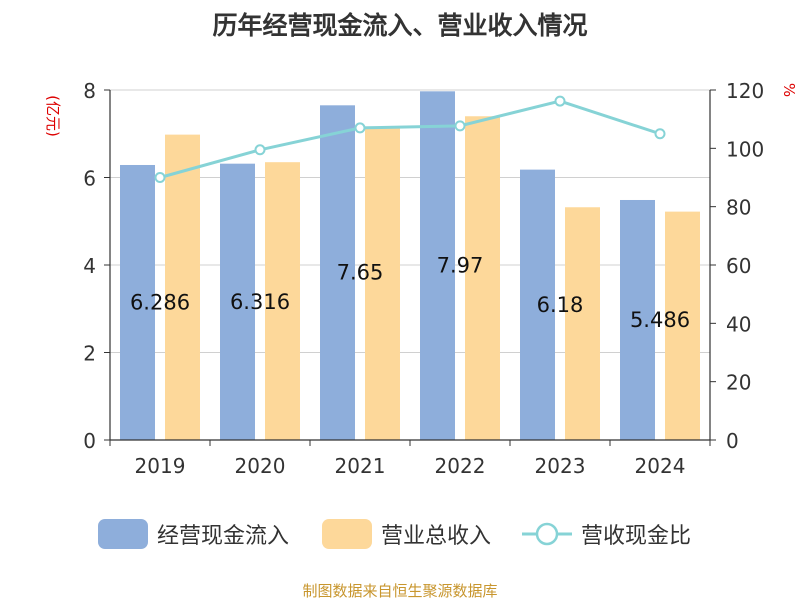 The width and height of the screenshot is (800, 604). I want to click on ratio-line, so click(410, 139).